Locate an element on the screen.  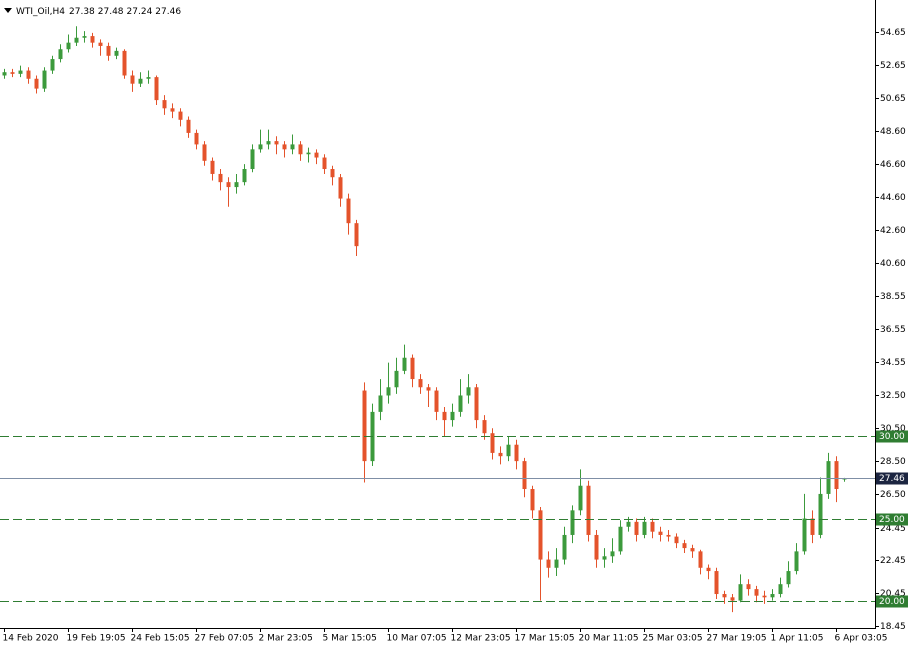
chart-header: WTI_Oil,H4 27.38 27.48 27.24 27.46 is located at coordinates (98, 12).